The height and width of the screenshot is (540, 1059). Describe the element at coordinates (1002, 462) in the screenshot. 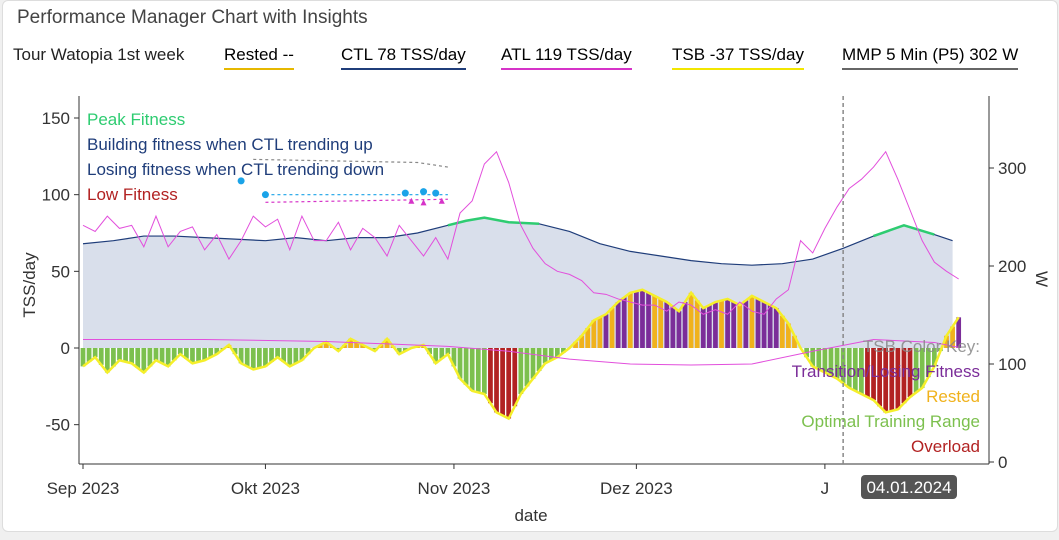

I see `y2-tick-label: 0` at that location.